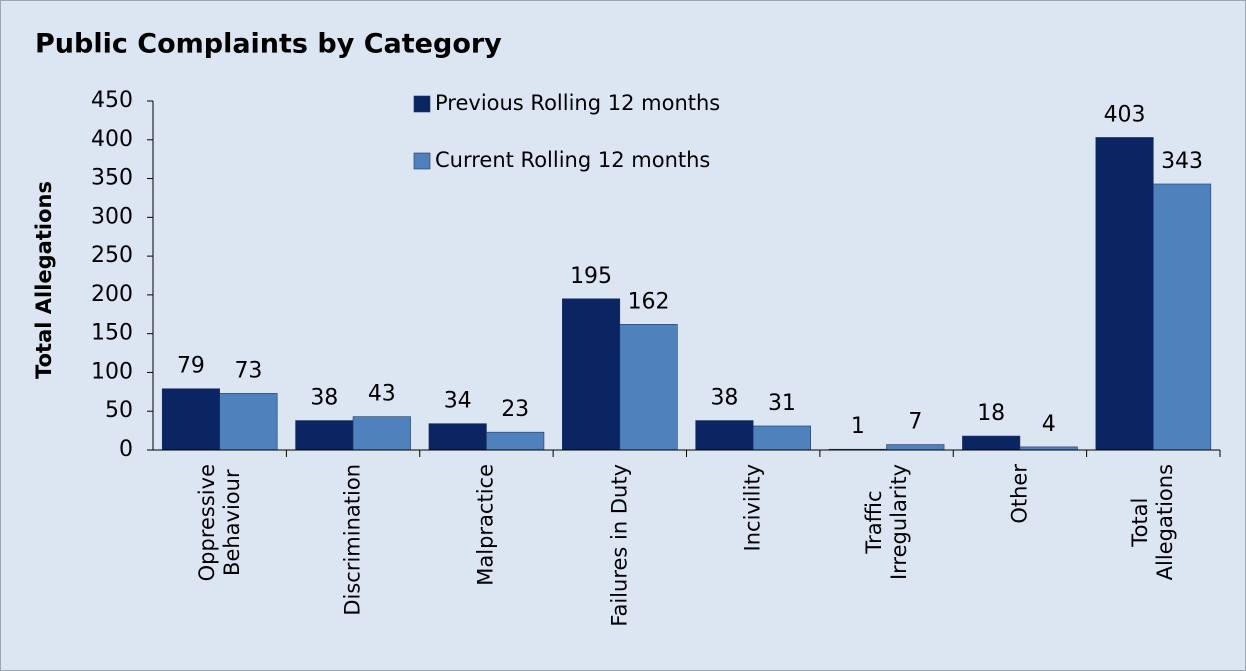 This screenshot has width=1246, height=671. What do you see at coordinates (382, 394) in the screenshot?
I see `data-label: 43` at bounding box center [382, 394].